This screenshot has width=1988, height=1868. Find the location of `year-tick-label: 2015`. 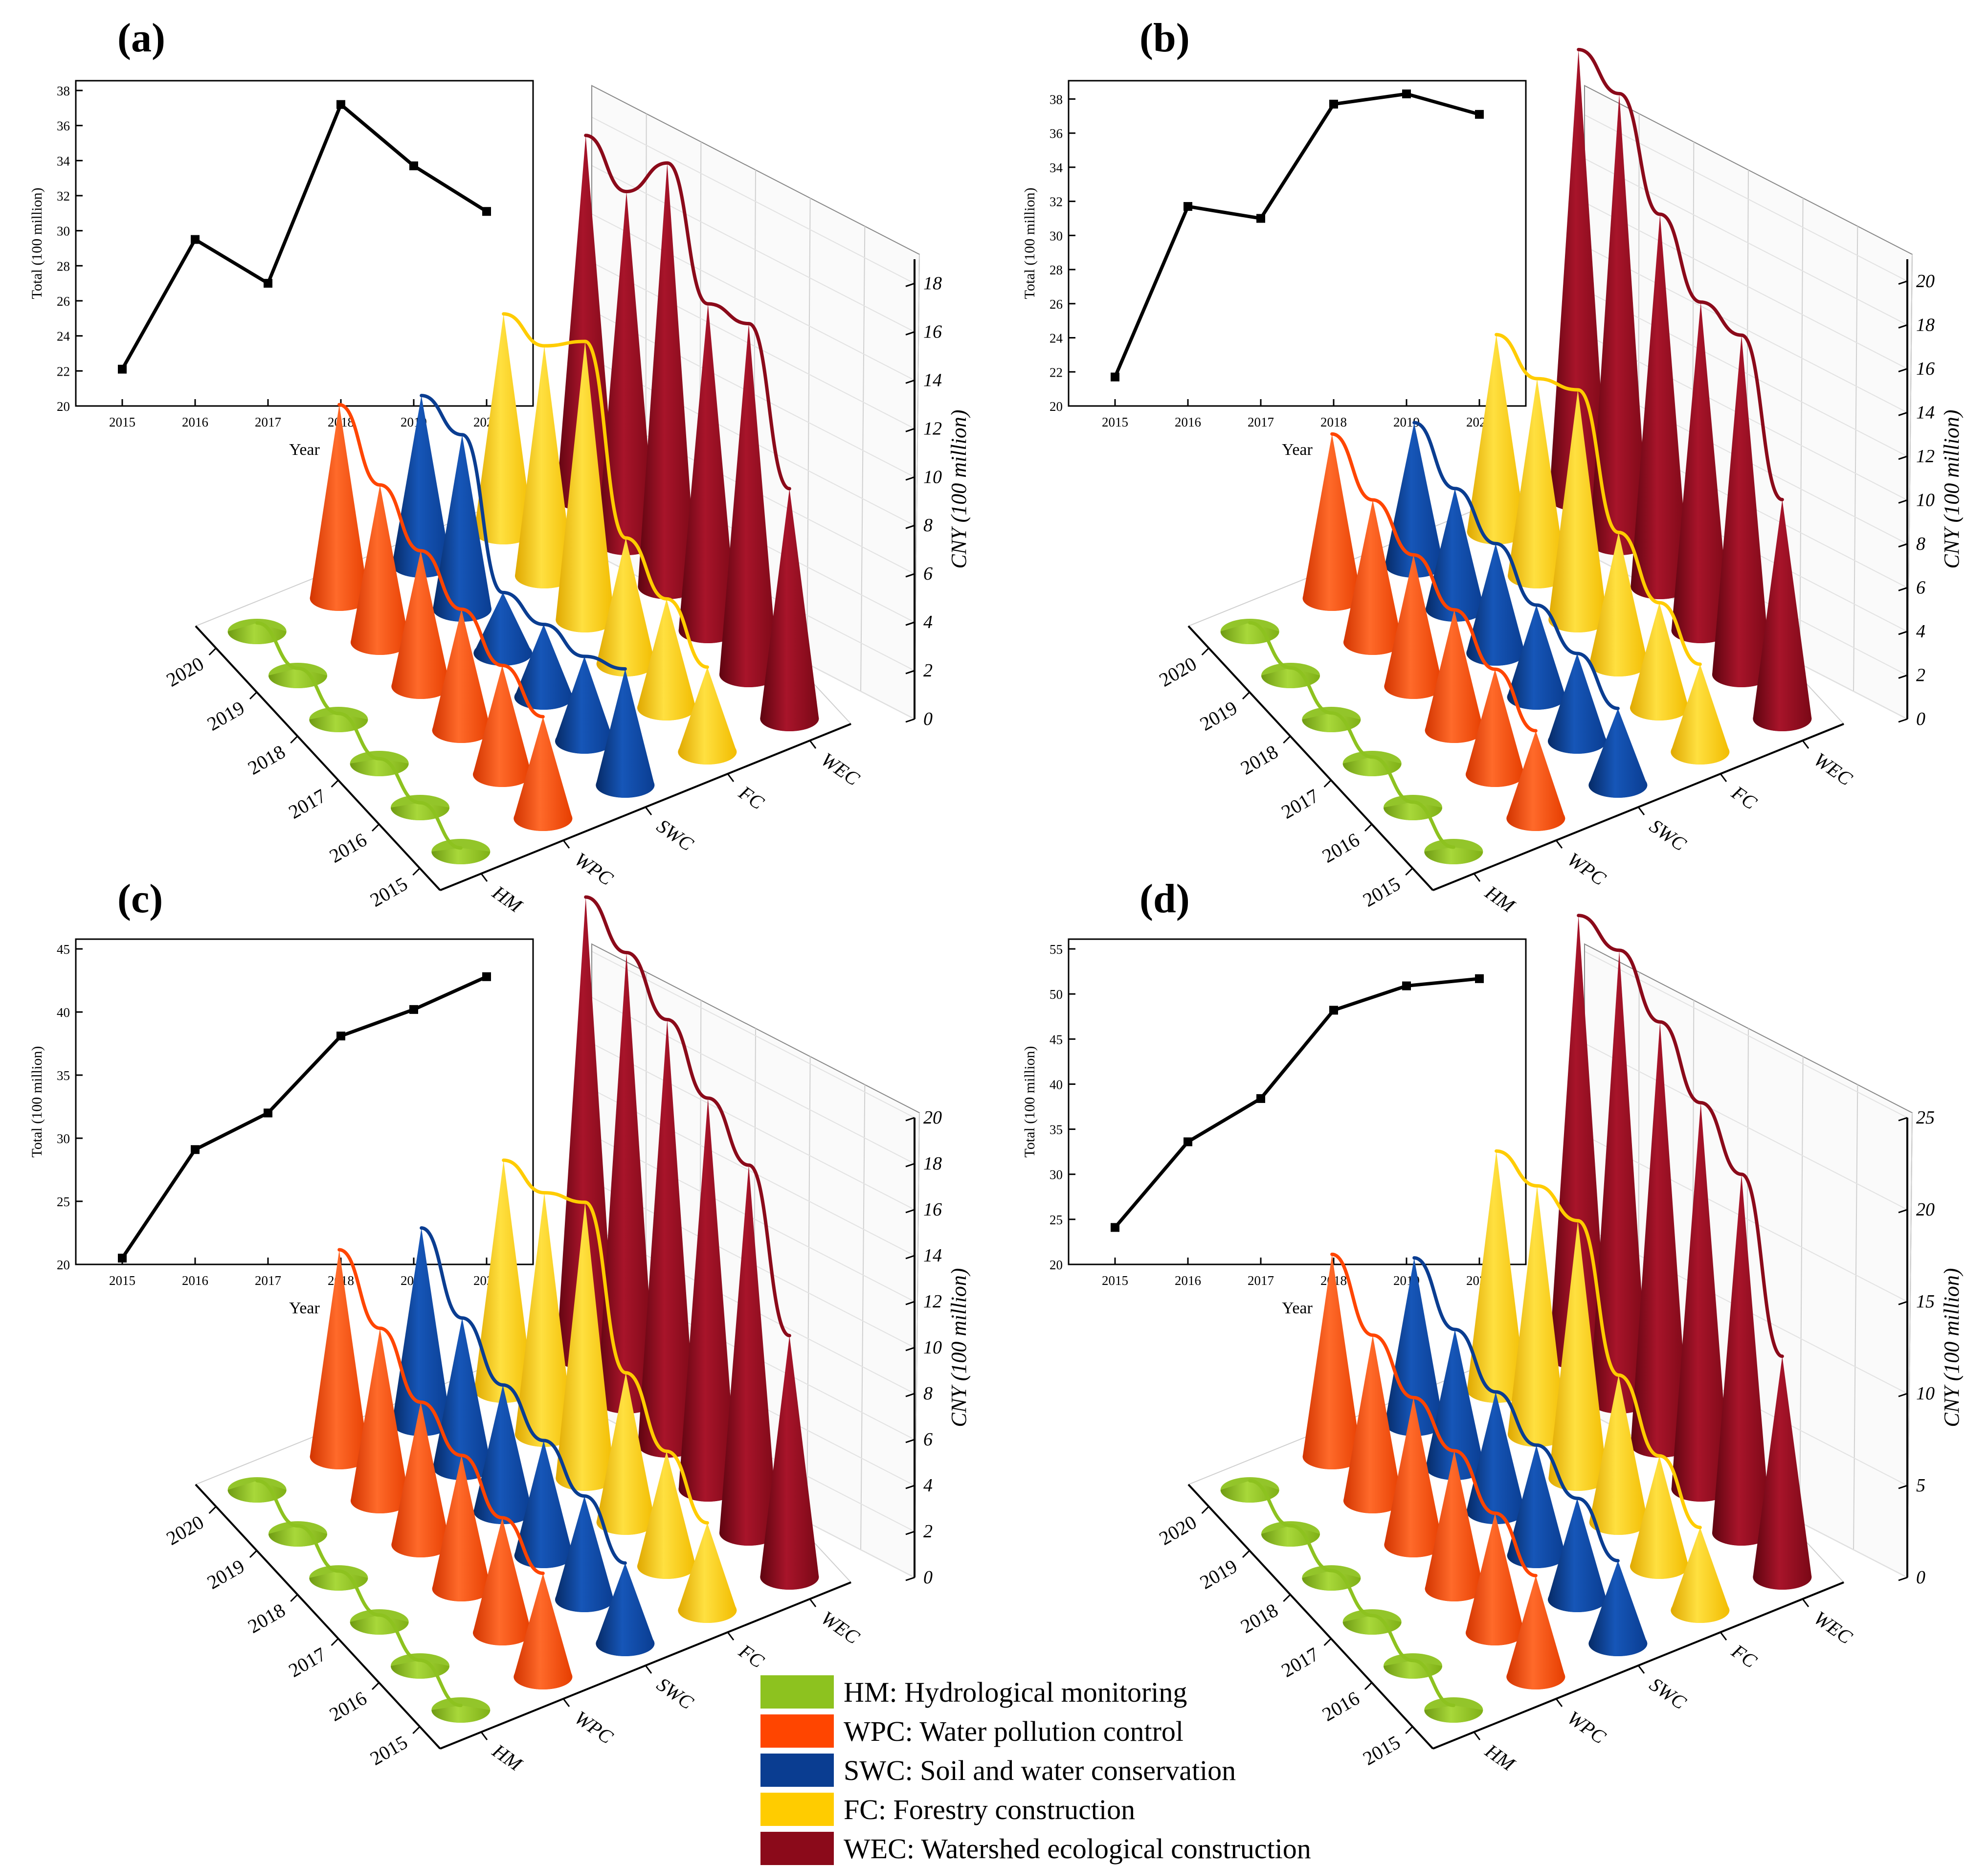

year-tick-label: 2015 is located at coordinates (388, 892).